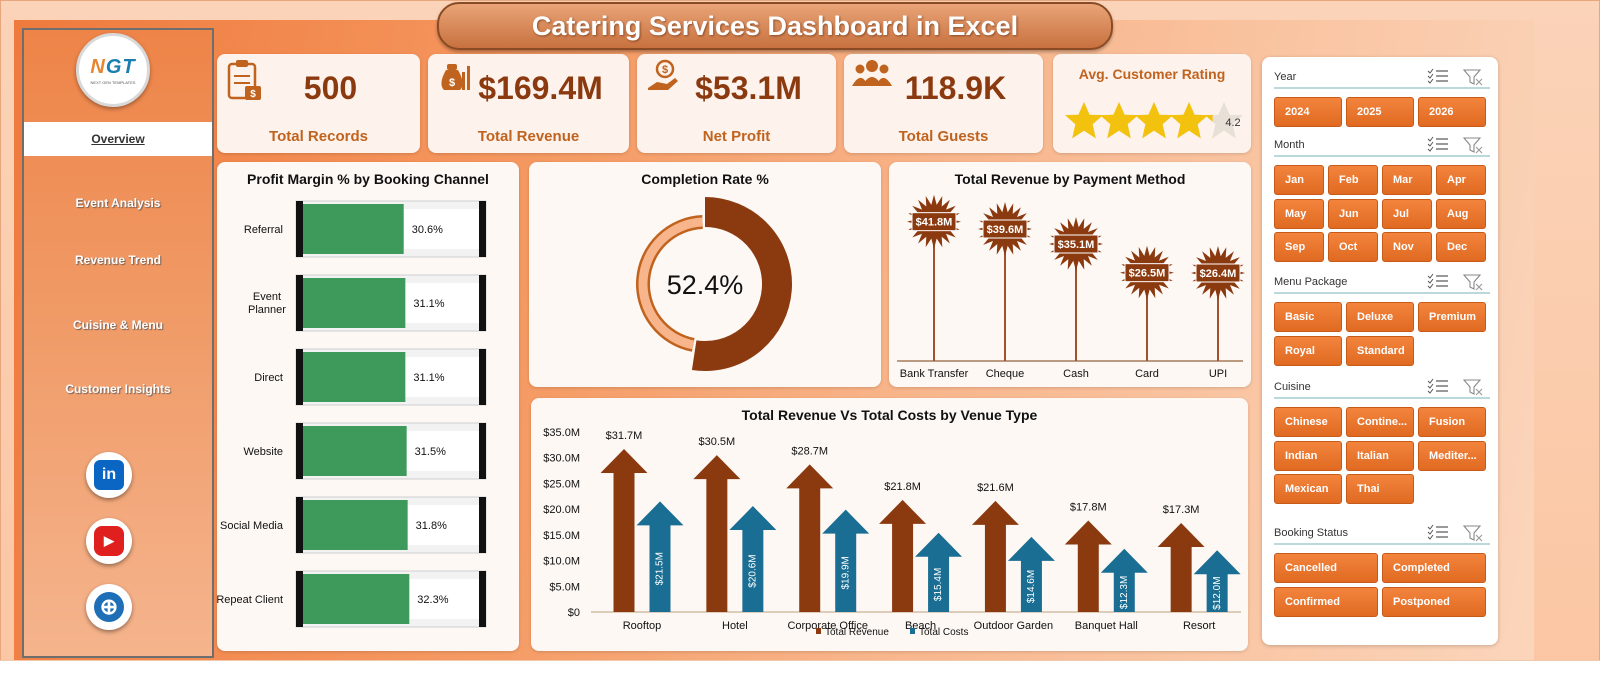 This screenshot has height=686, width=1600. Describe the element at coordinates (1461, 213) in the screenshot. I see `slicer-button-aug: Aug` at that location.